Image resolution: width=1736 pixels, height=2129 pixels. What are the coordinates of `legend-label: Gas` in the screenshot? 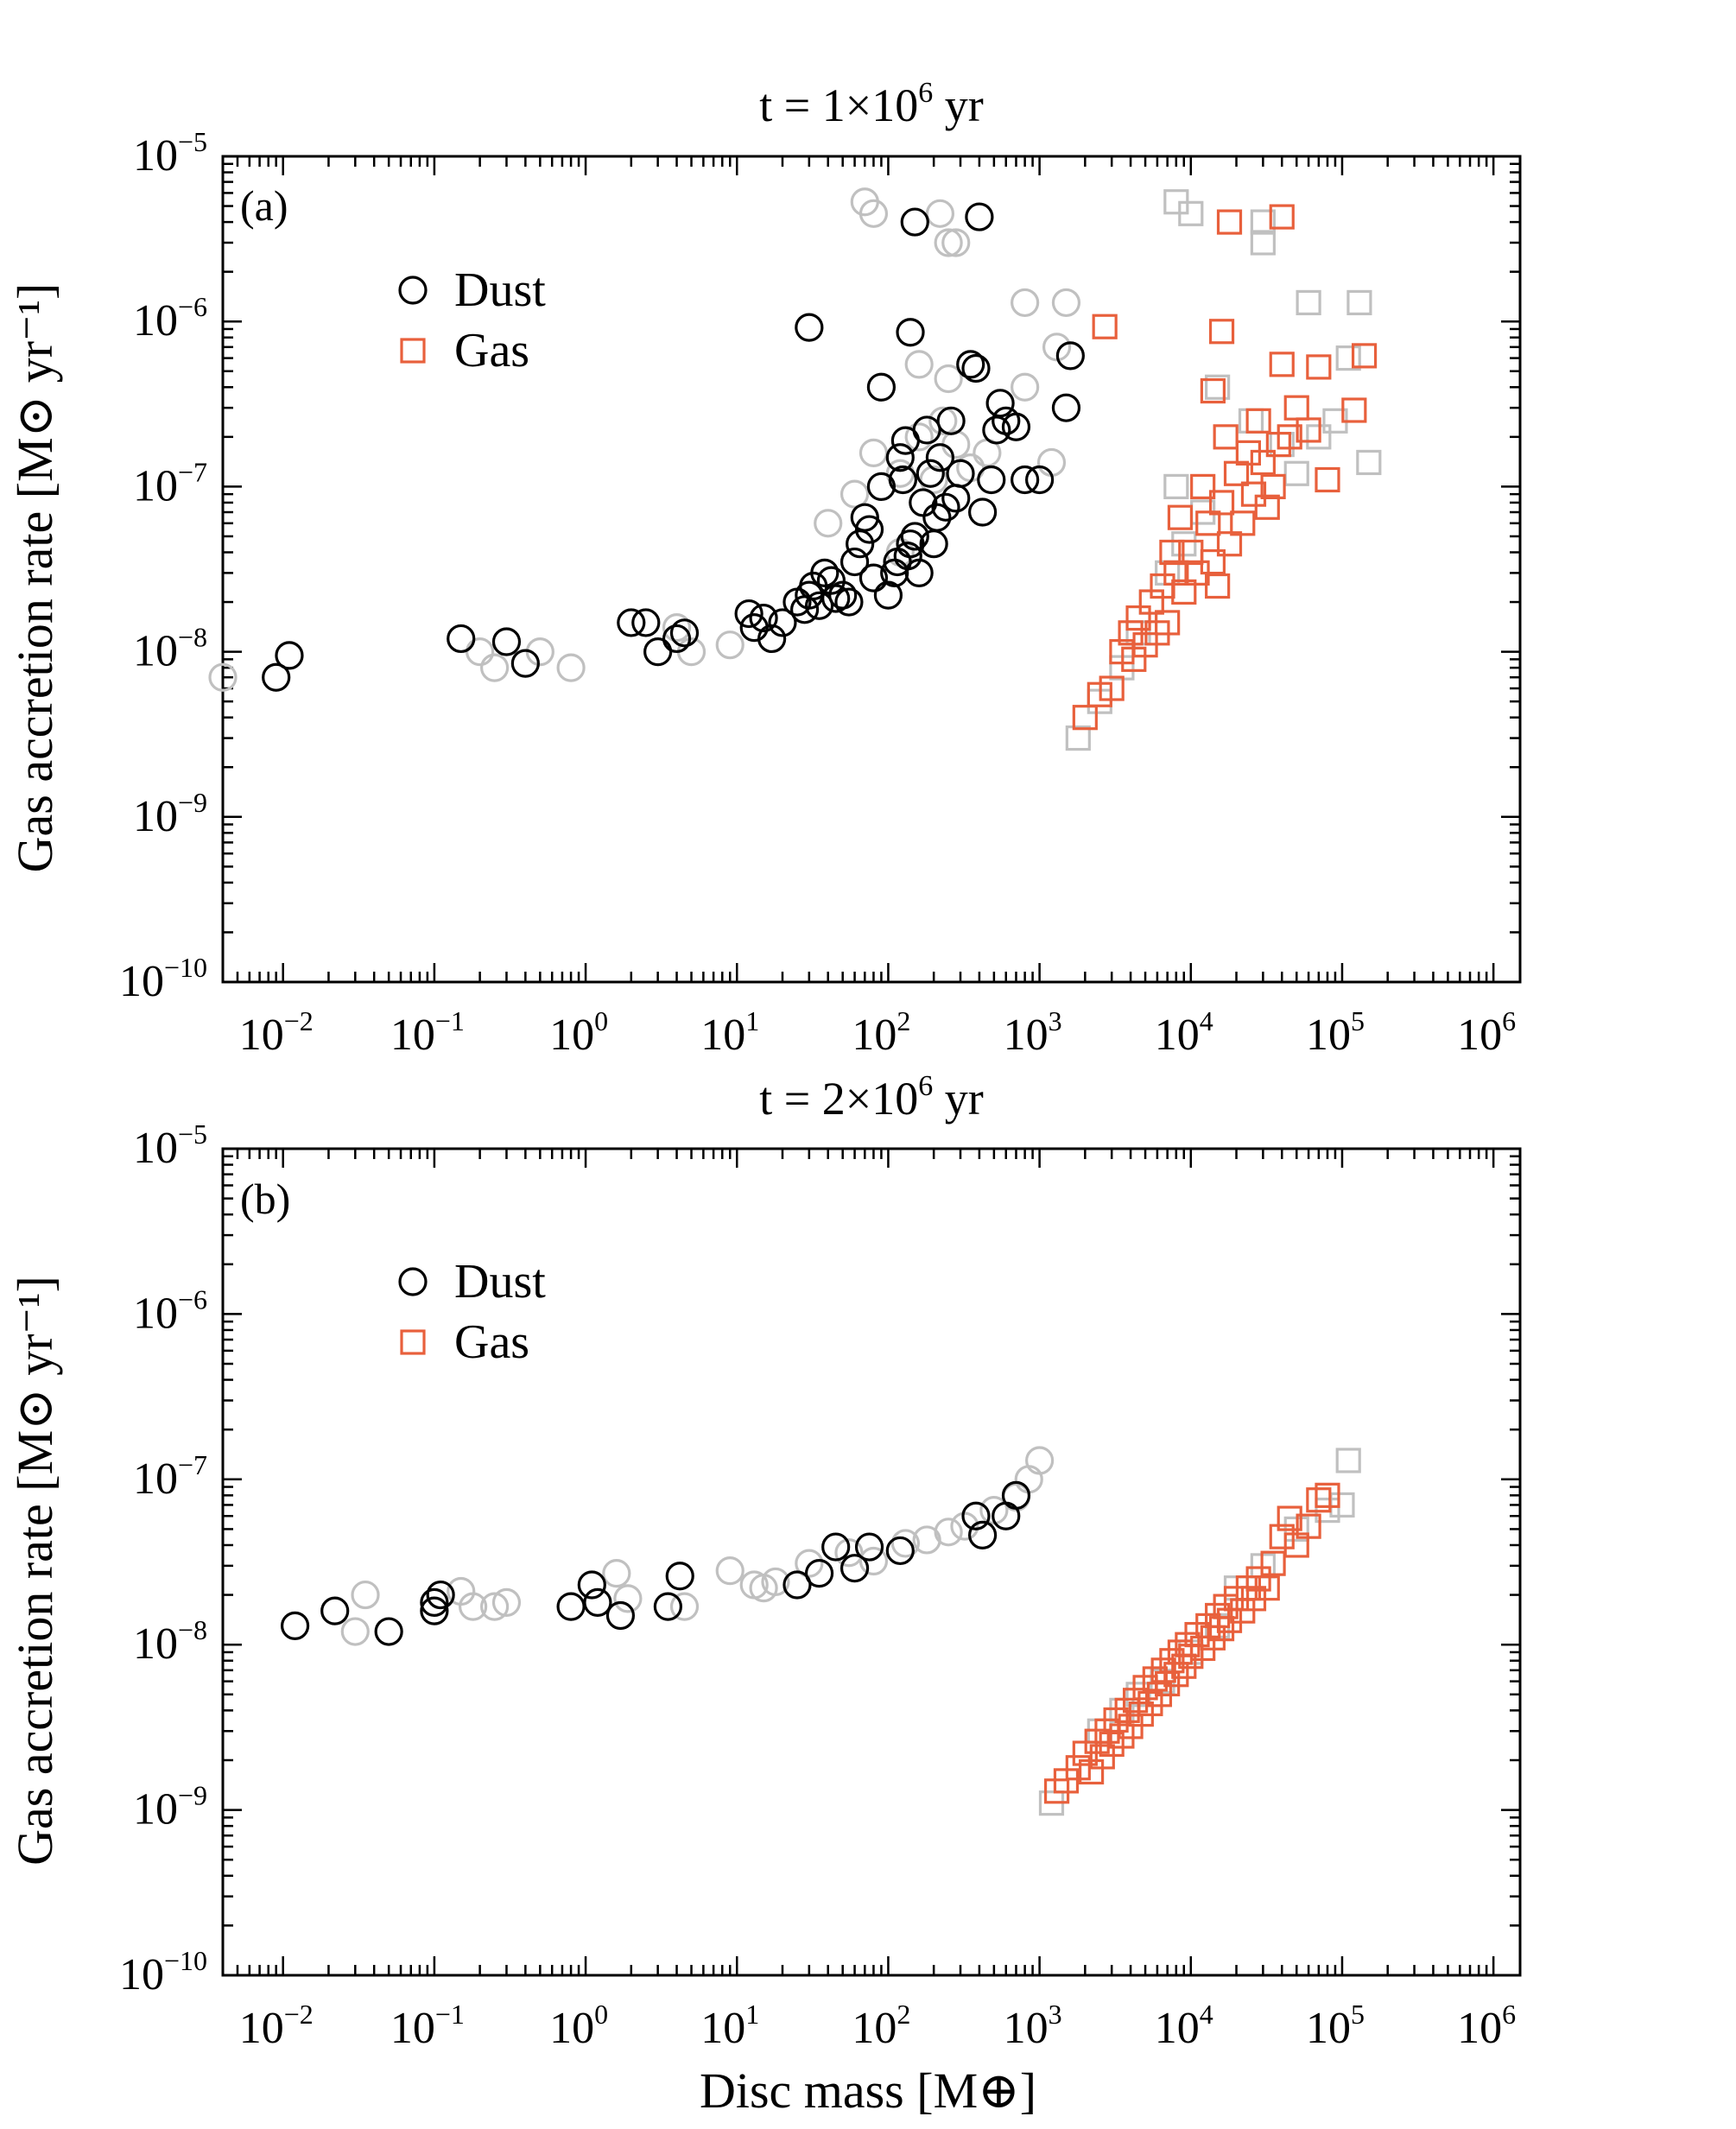 It's located at (491, 350).